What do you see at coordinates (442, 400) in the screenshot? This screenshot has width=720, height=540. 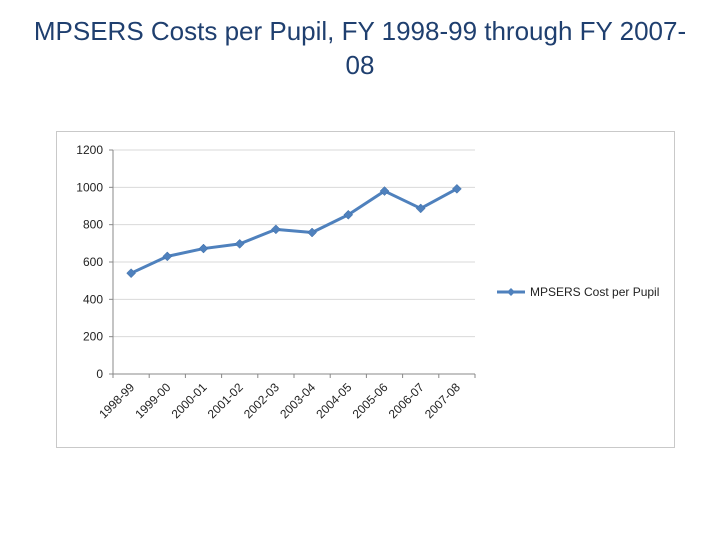 I see `x-tick-label: 2007-08` at bounding box center [442, 400].